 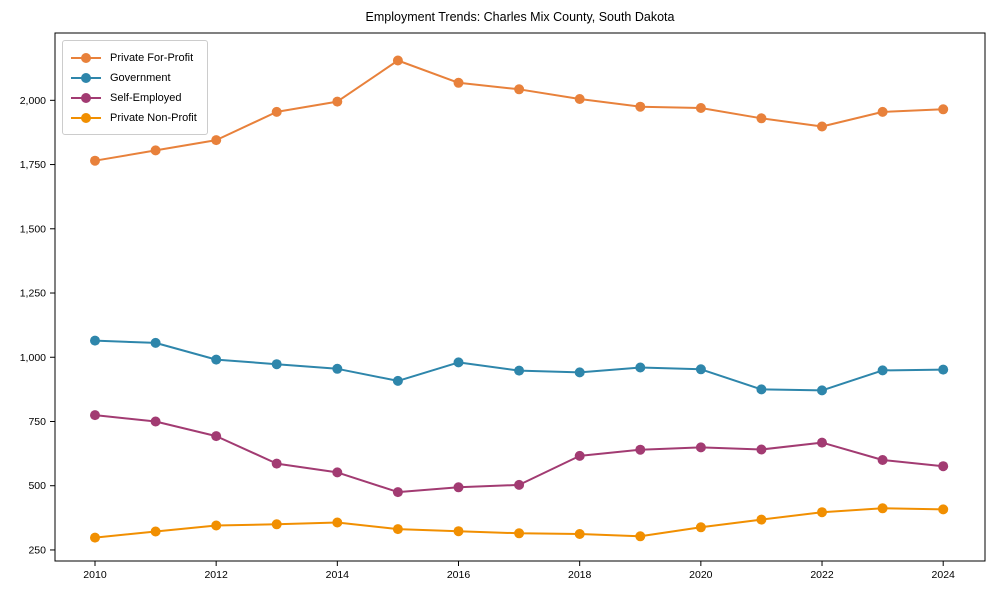 I want to click on y-tick-label: 250, so click(x=37, y=550).